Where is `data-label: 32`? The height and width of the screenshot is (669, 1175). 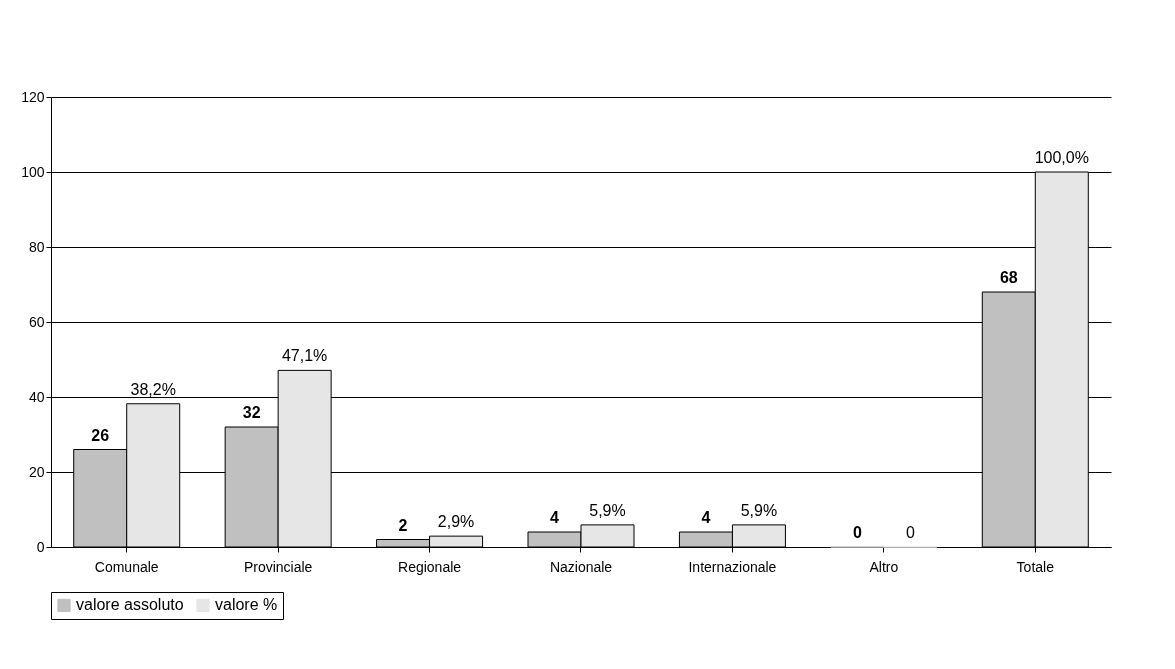
data-label: 32 is located at coordinates (251, 412).